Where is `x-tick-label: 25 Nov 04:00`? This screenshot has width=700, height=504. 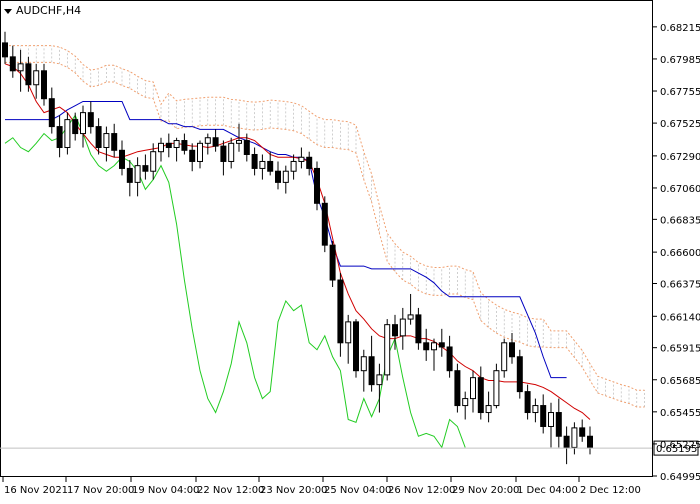 x-tick-label: 25 Nov 04:00 is located at coordinates (357, 490).